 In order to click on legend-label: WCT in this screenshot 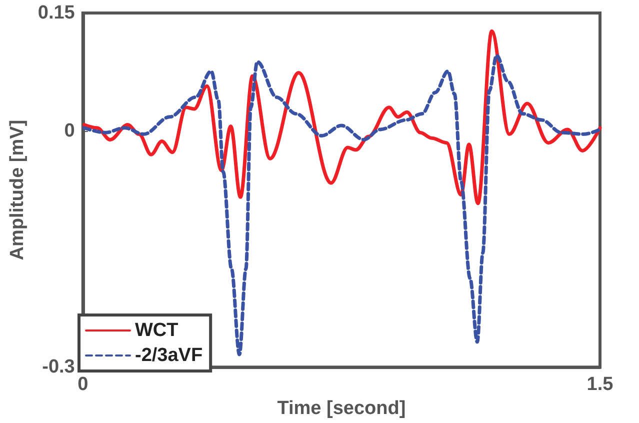, I will do `click(157, 330)`.